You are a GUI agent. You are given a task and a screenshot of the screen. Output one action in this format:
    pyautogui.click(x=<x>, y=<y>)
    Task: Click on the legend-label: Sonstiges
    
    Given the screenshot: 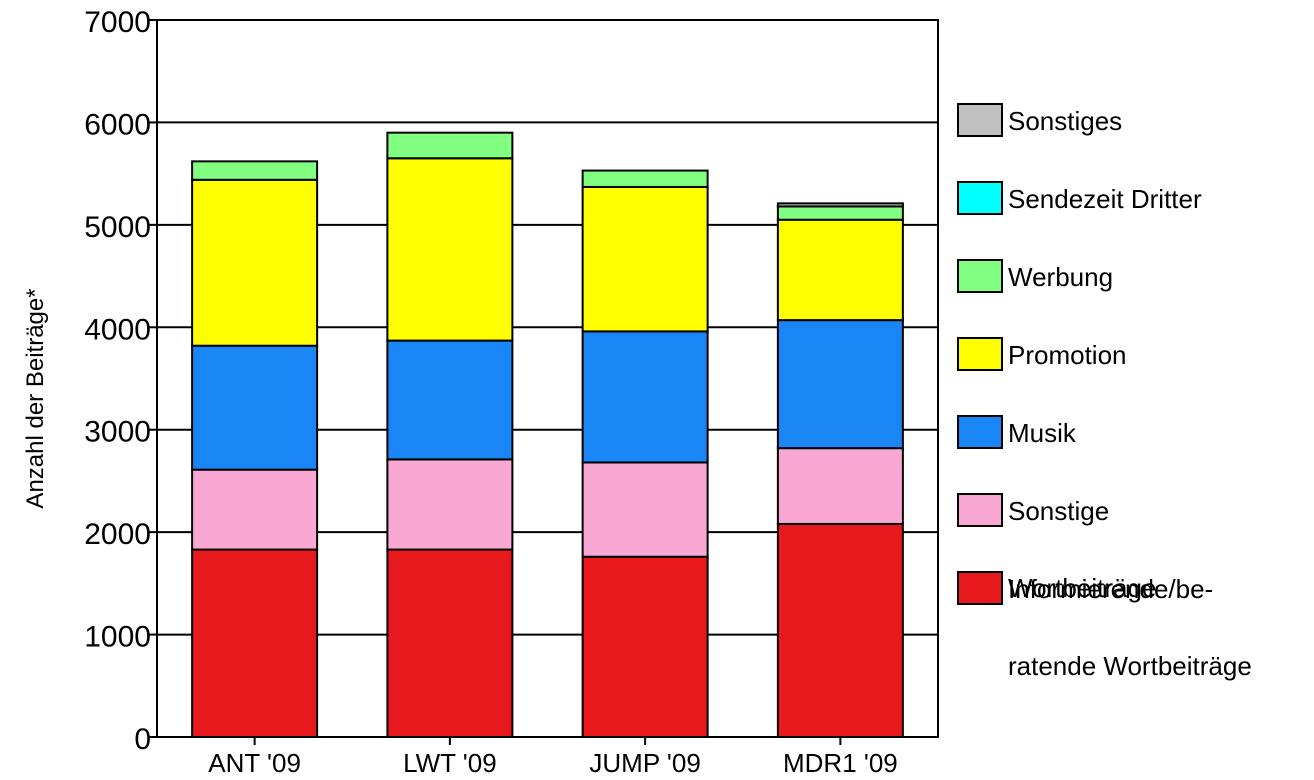 What is the action you would take?
    pyautogui.click(x=1065, y=121)
    